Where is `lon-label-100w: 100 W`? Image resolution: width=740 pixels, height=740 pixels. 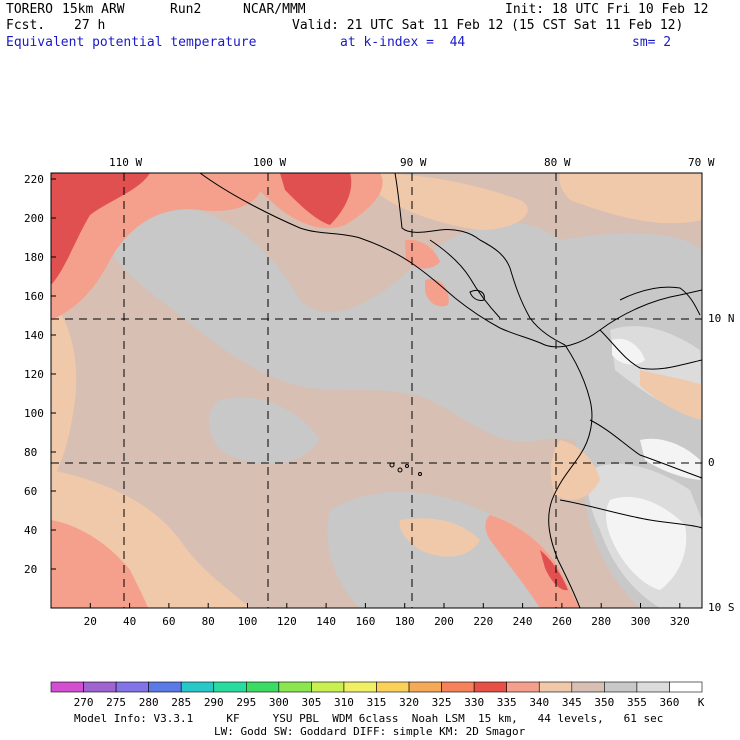 lon-label-100w: 100 W is located at coordinates (269, 162).